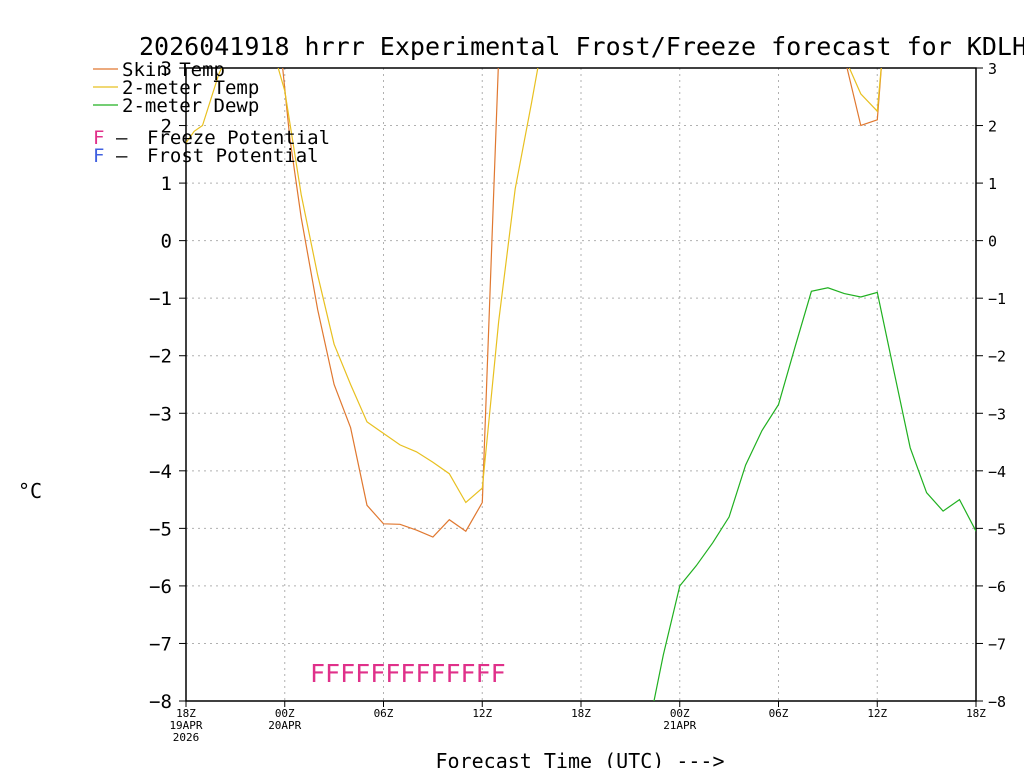  I want to click on x-tick-label: 20APR, so click(284, 725).